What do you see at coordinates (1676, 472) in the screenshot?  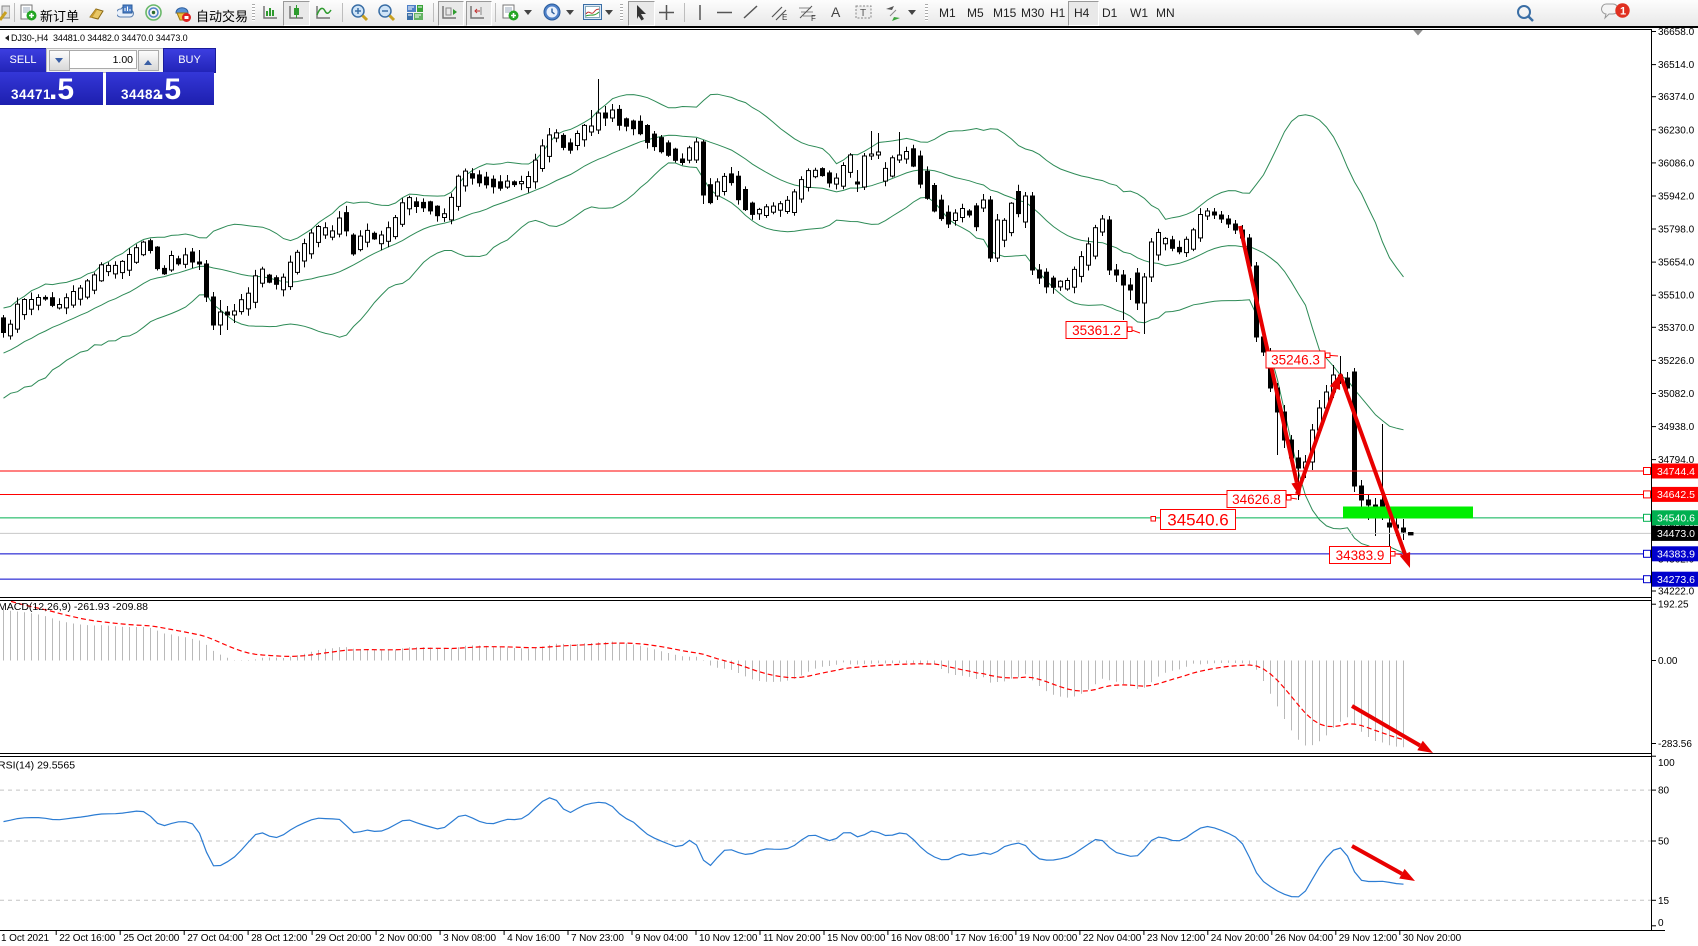 I see `svg-text: 34744.4` at bounding box center [1676, 472].